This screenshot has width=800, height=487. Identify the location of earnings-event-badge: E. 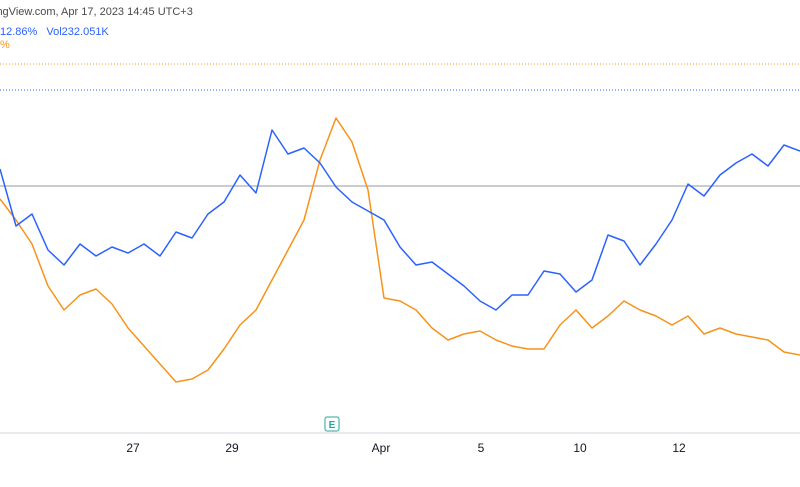
(332, 424).